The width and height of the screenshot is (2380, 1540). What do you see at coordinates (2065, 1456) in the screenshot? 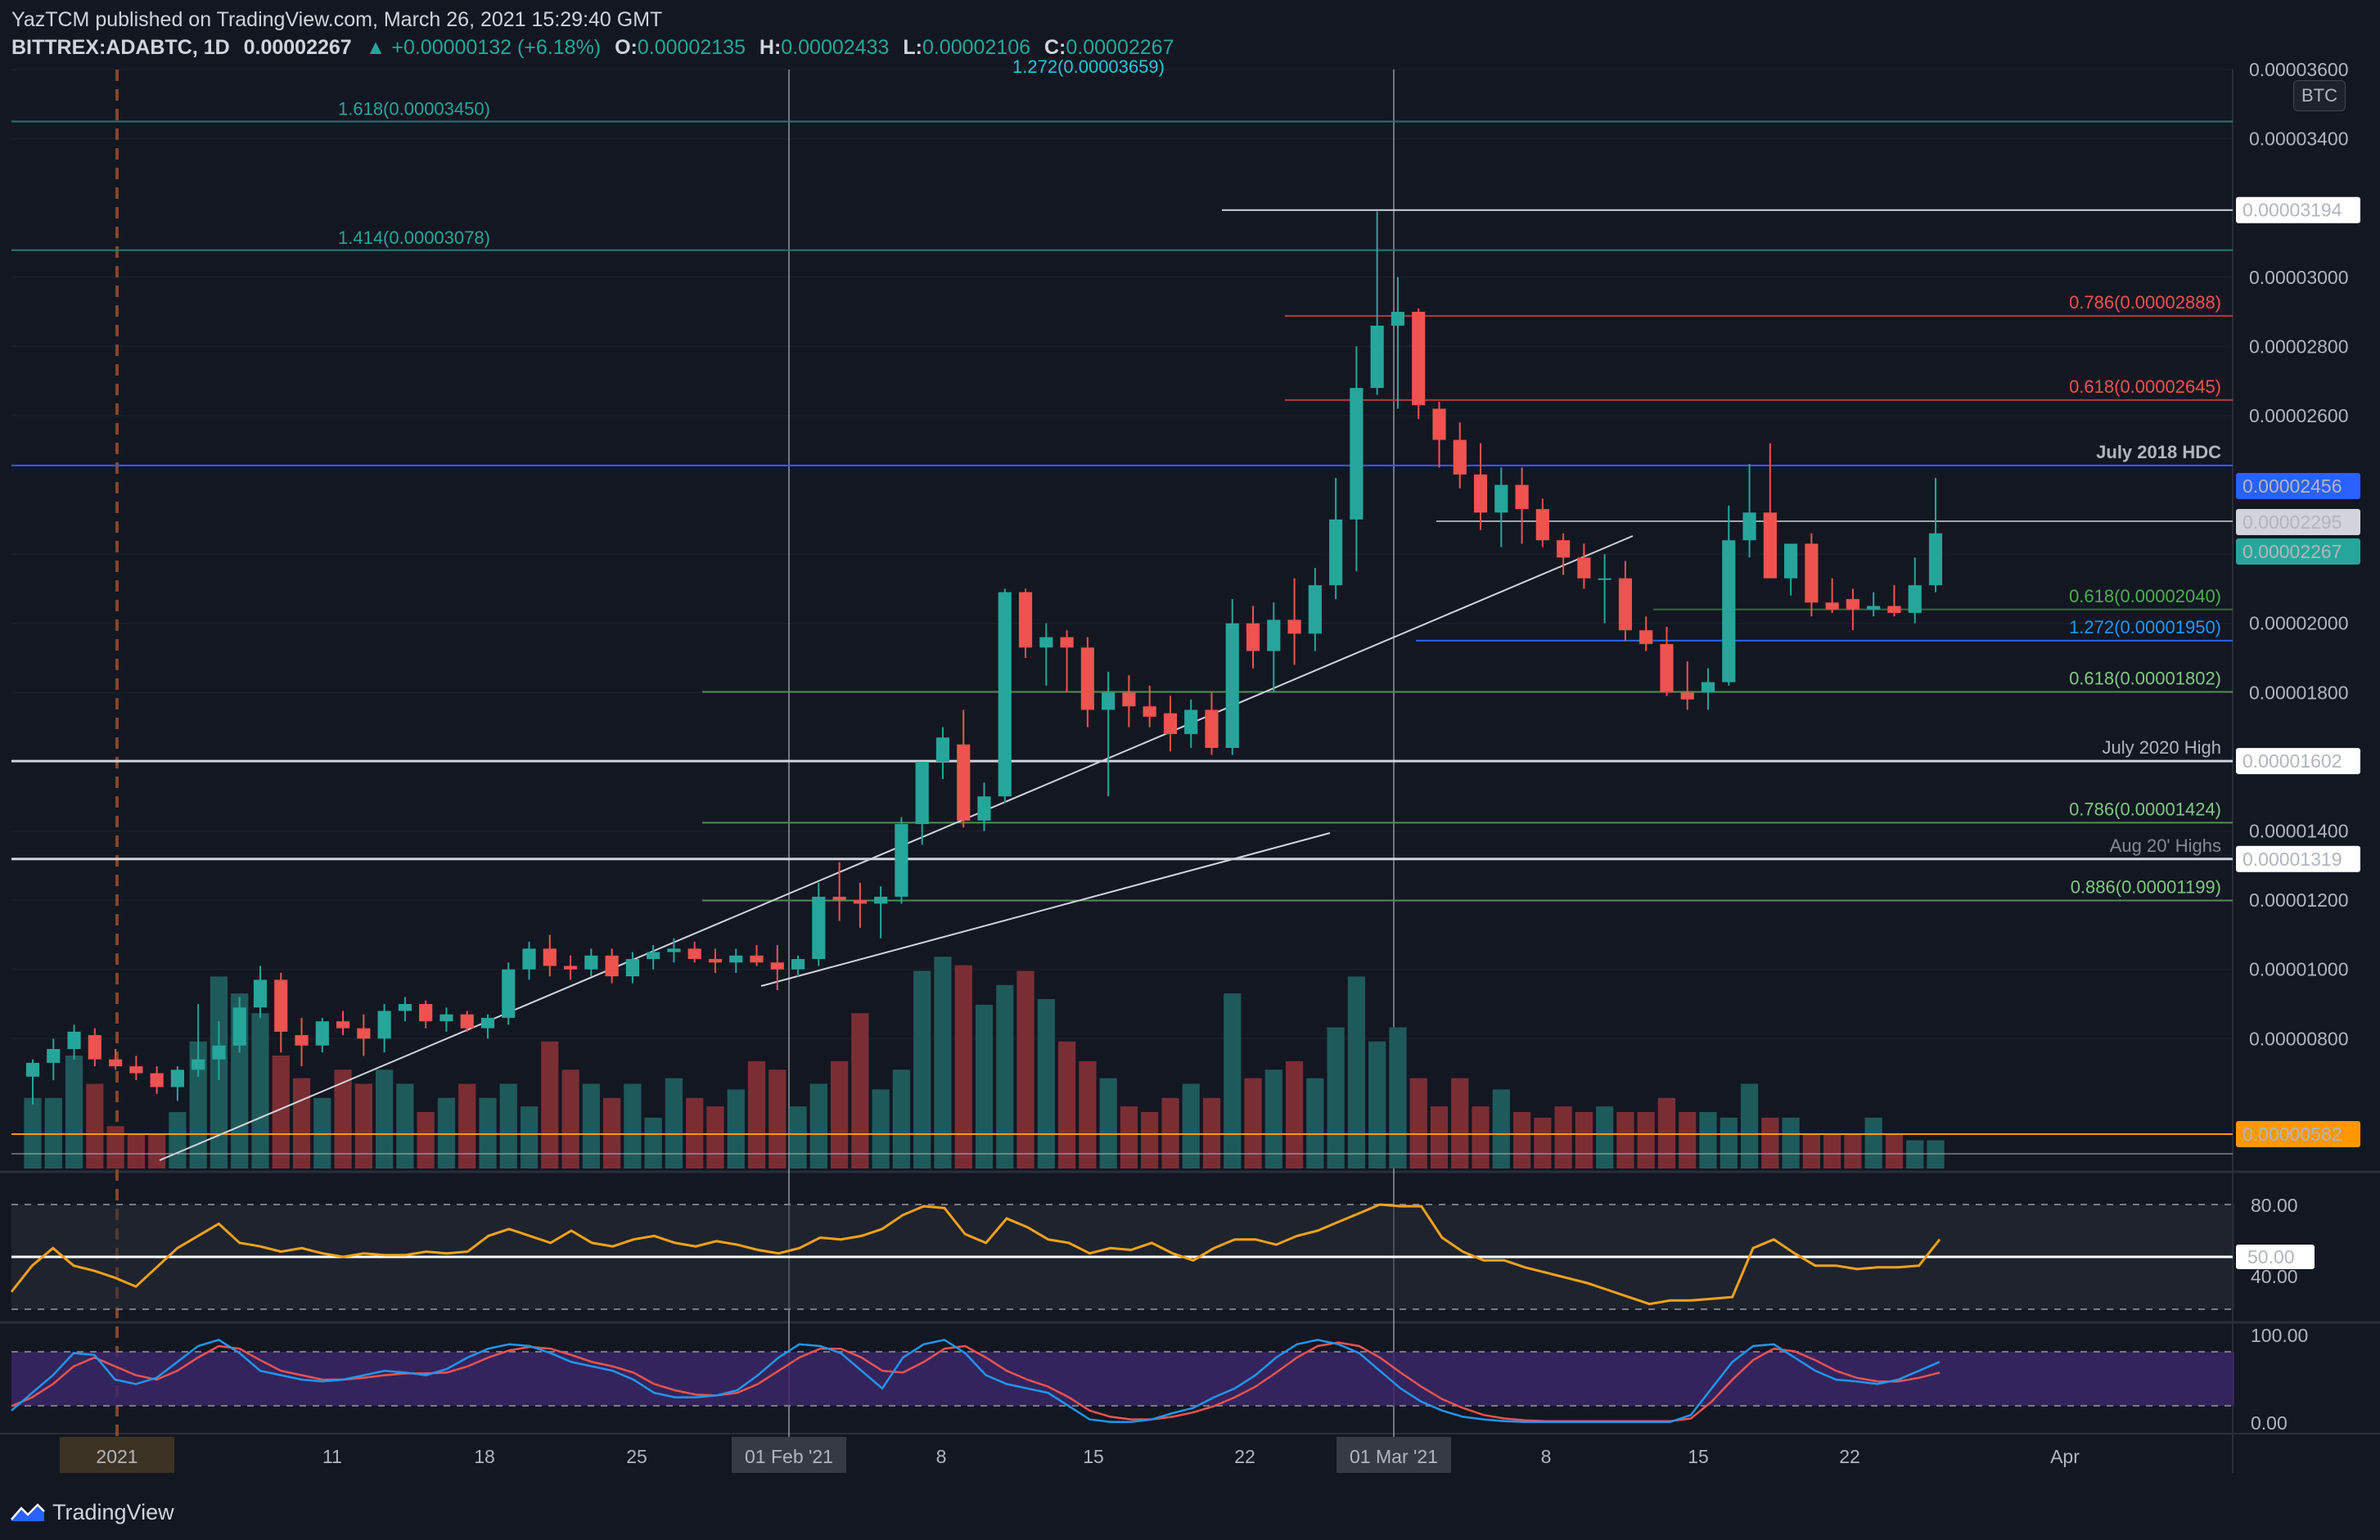
I see `time-tick-label: Apr` at bounding box center [2065, 1456].